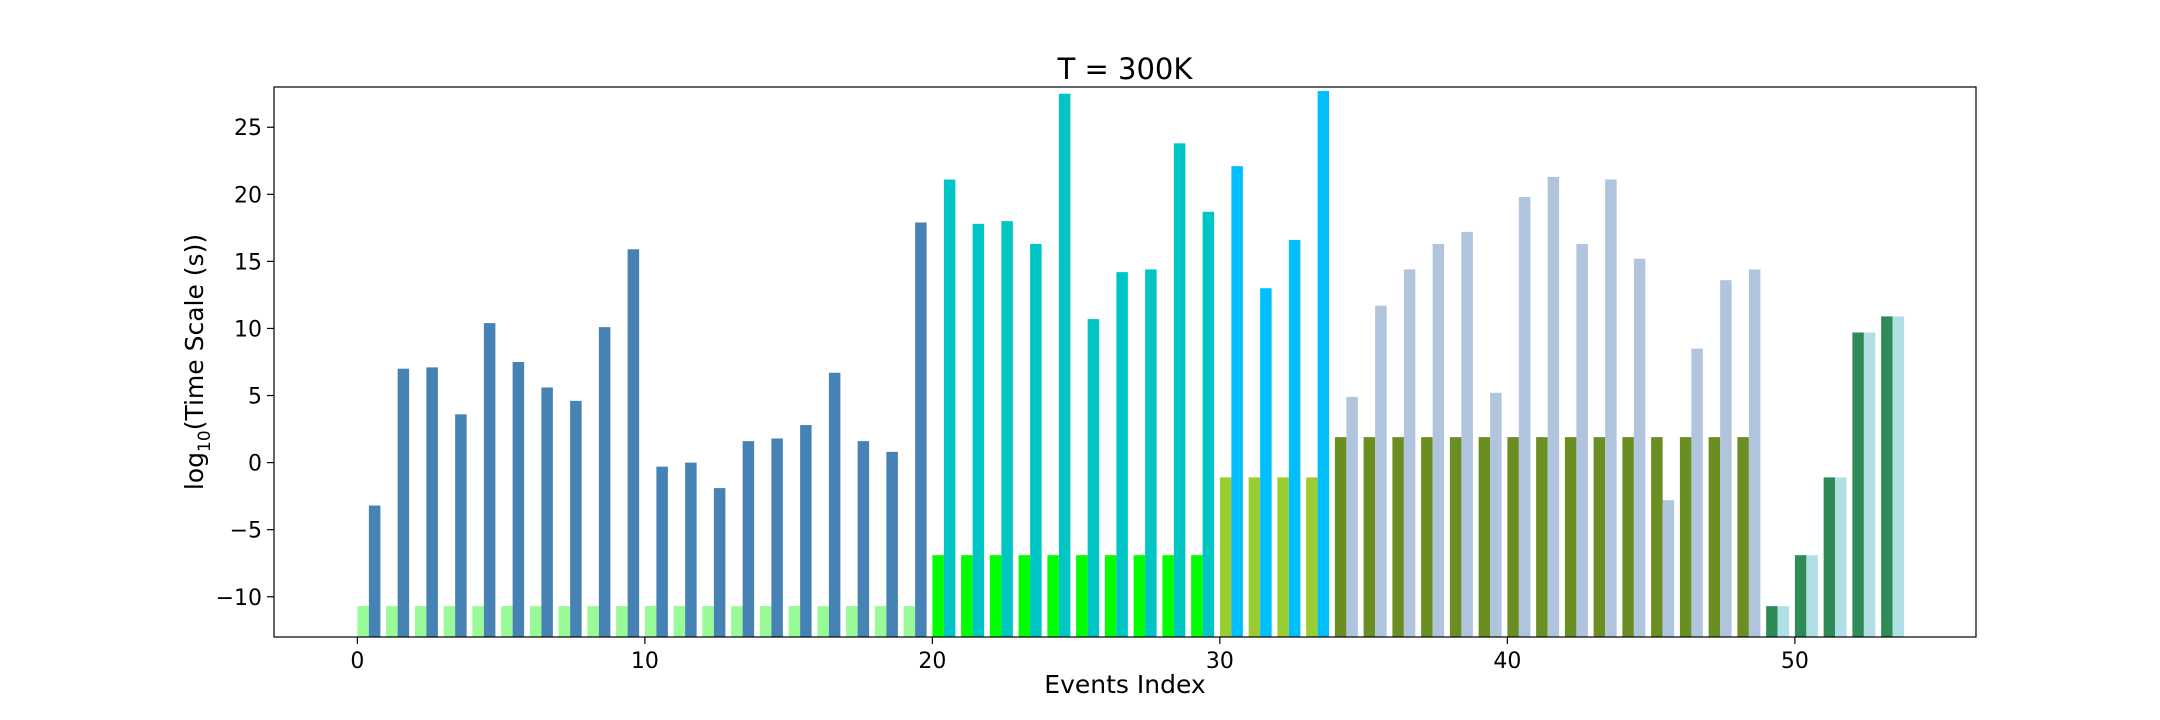  I want to click on y-tick-label-0: 0, so click(255, 464).